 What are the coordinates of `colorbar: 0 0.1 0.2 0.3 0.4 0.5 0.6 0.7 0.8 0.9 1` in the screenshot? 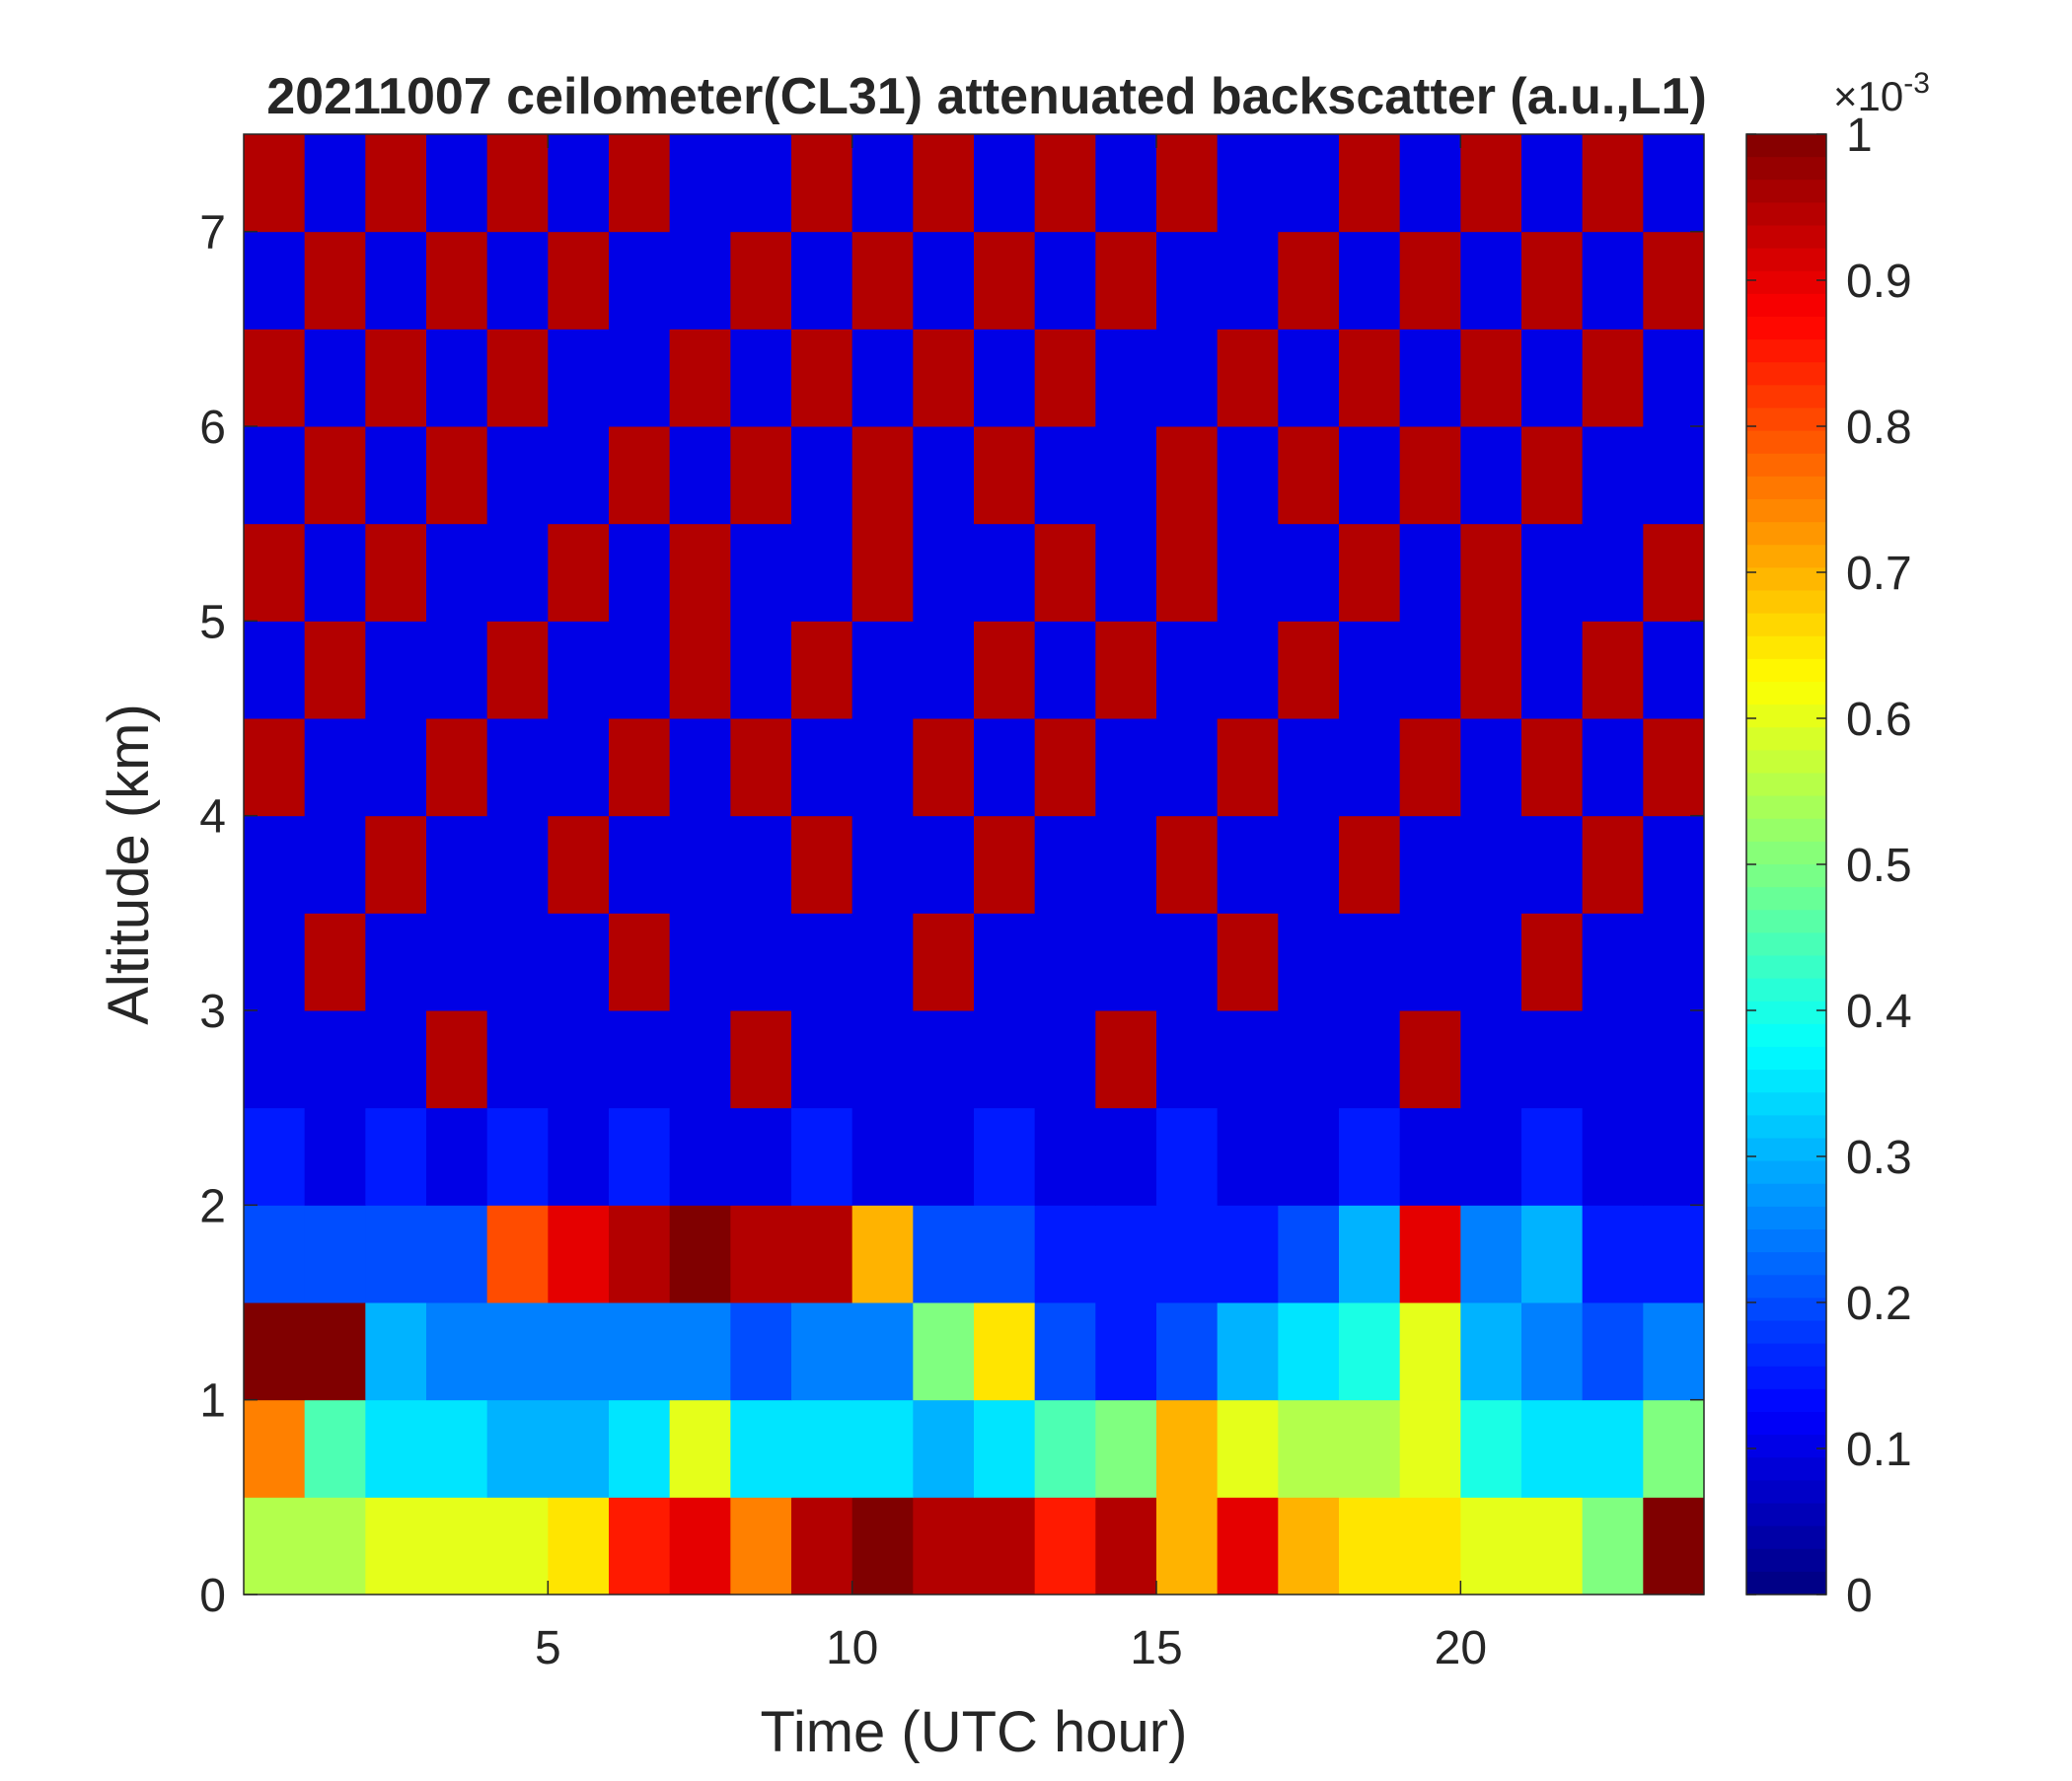 It's located at (1829, 866).